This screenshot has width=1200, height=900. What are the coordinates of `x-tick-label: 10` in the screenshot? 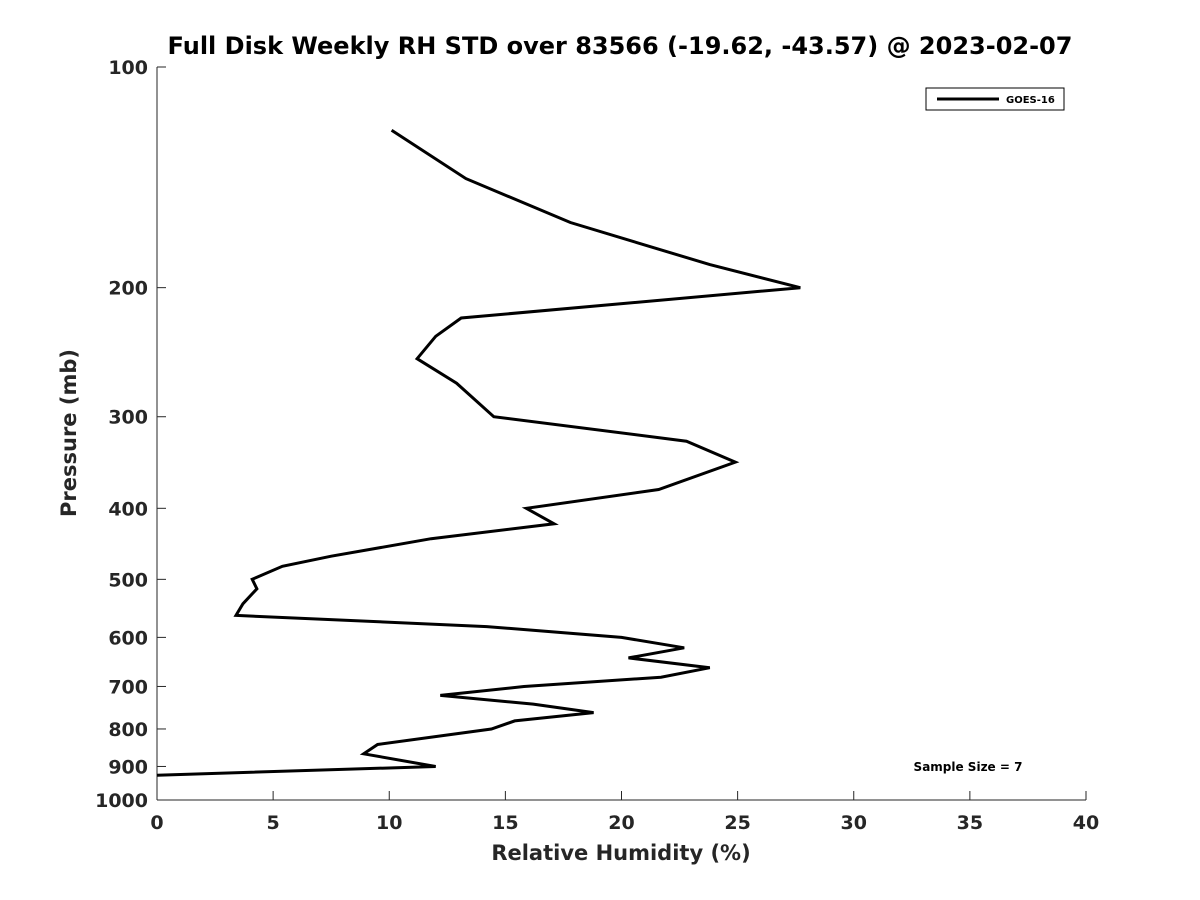 It's located at (389, 823).